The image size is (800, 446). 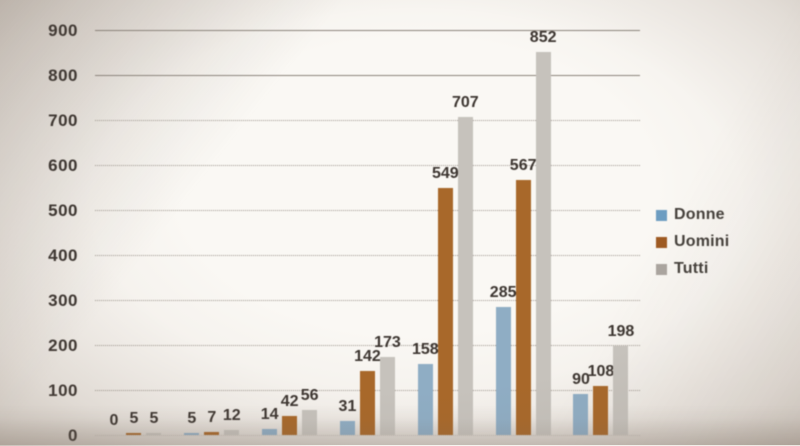 What do you see at coordinates (387, 342) in the screenshot?
I see `bar-value-label: 173` at bounding box center [387, 342].